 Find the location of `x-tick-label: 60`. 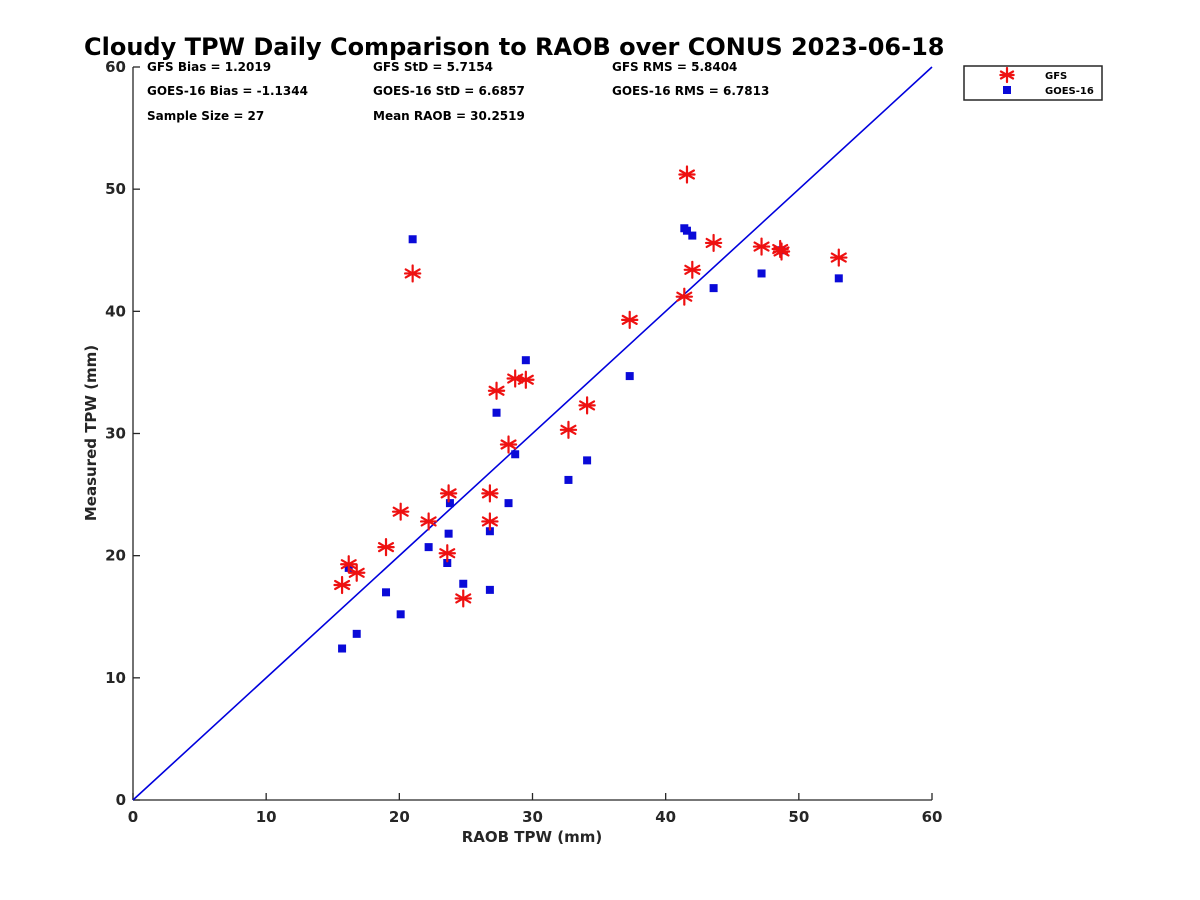

x-tick-label: 60 is located at coordinates (932, 817).